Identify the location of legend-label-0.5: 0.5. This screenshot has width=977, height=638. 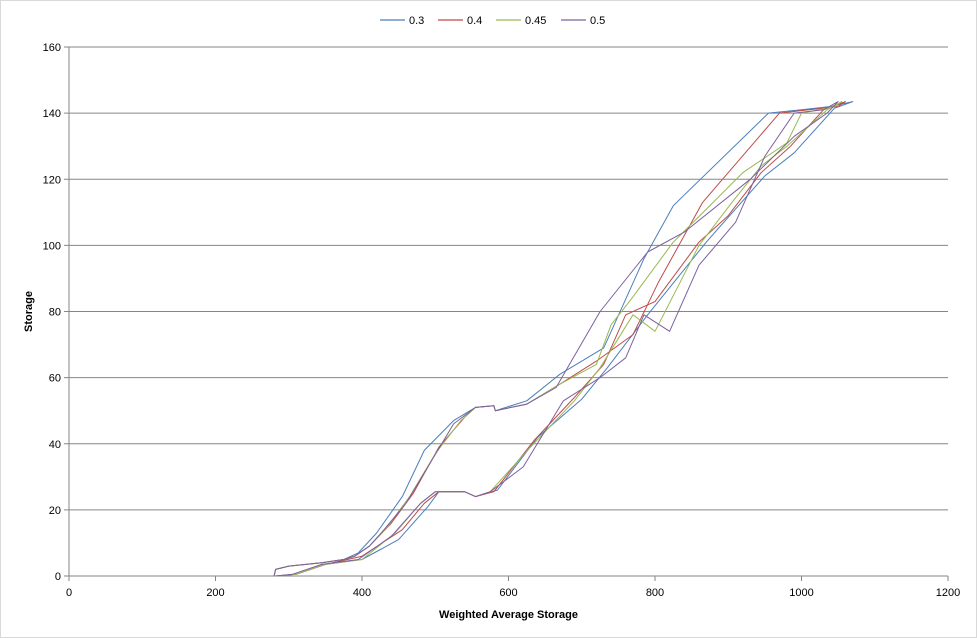
(597, 21).